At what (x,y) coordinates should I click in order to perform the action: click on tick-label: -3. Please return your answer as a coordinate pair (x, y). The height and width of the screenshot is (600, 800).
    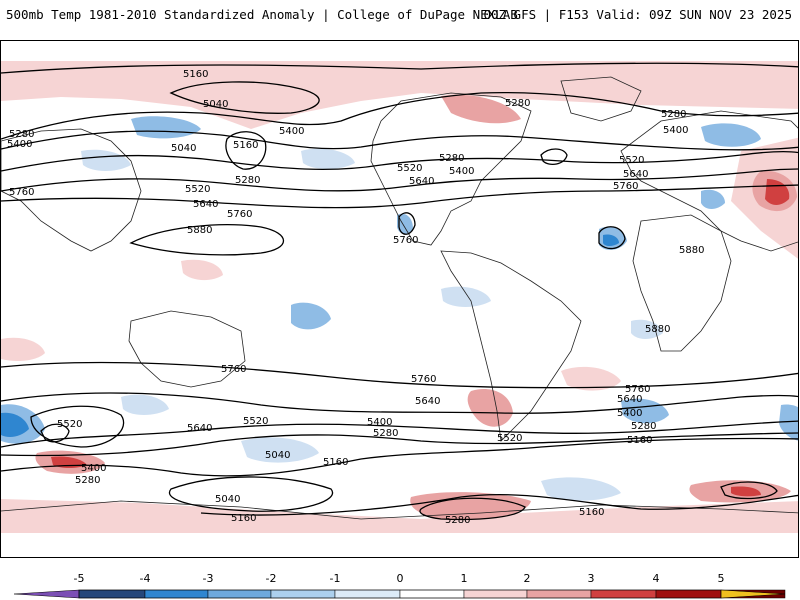
    Looking at the image, I should click on (208, 578).